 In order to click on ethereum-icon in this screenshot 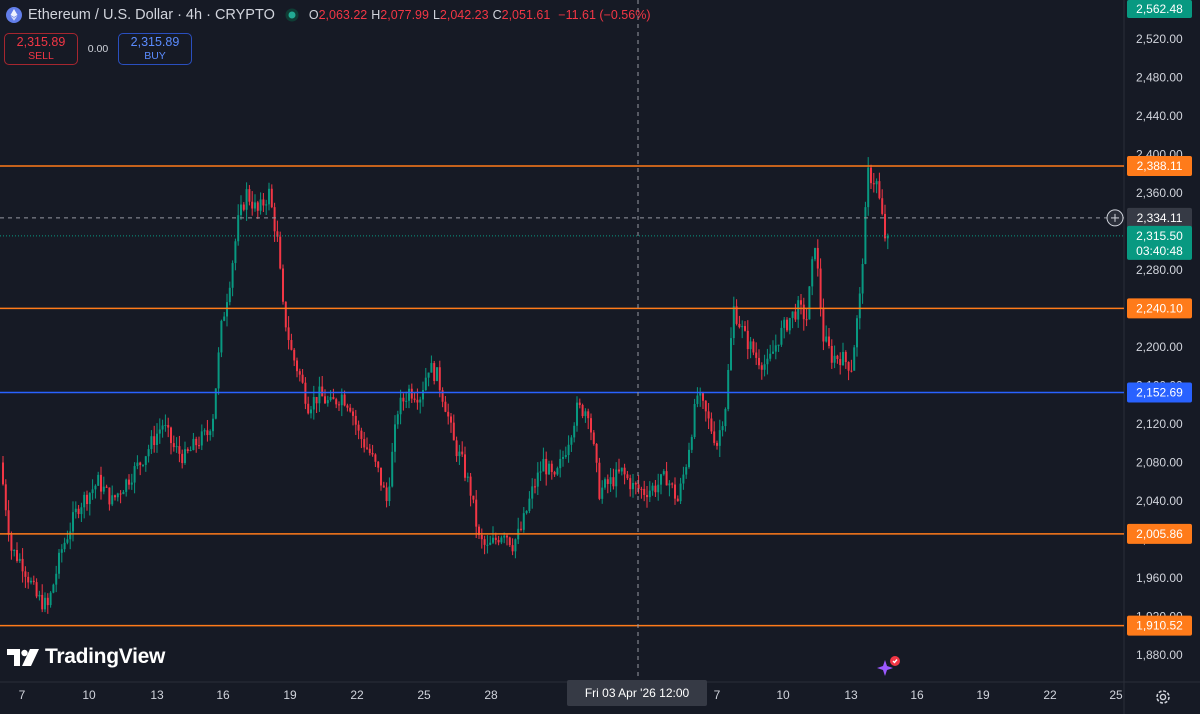, I will do `click(14, 15)`.